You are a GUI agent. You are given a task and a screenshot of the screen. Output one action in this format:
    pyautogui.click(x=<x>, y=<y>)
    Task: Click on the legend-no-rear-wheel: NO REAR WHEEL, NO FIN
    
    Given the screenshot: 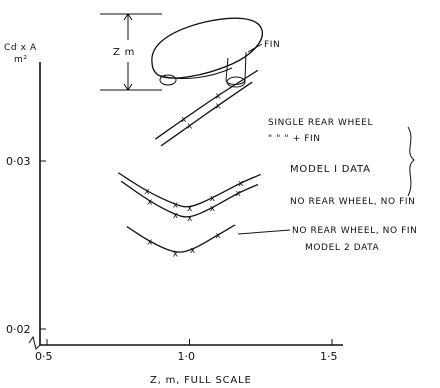 What is the action you would take?
    pyautogui.click(x=353, y=202)
    